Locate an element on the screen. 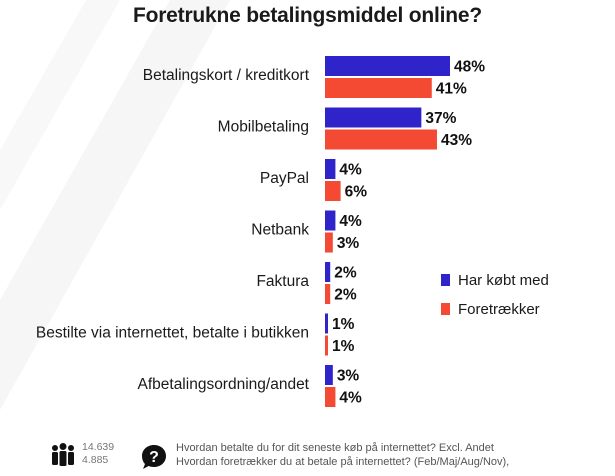 The height and width of the screenshot is (476, 615). count-prefer: 4.885 is located at coordinates (95, 460).